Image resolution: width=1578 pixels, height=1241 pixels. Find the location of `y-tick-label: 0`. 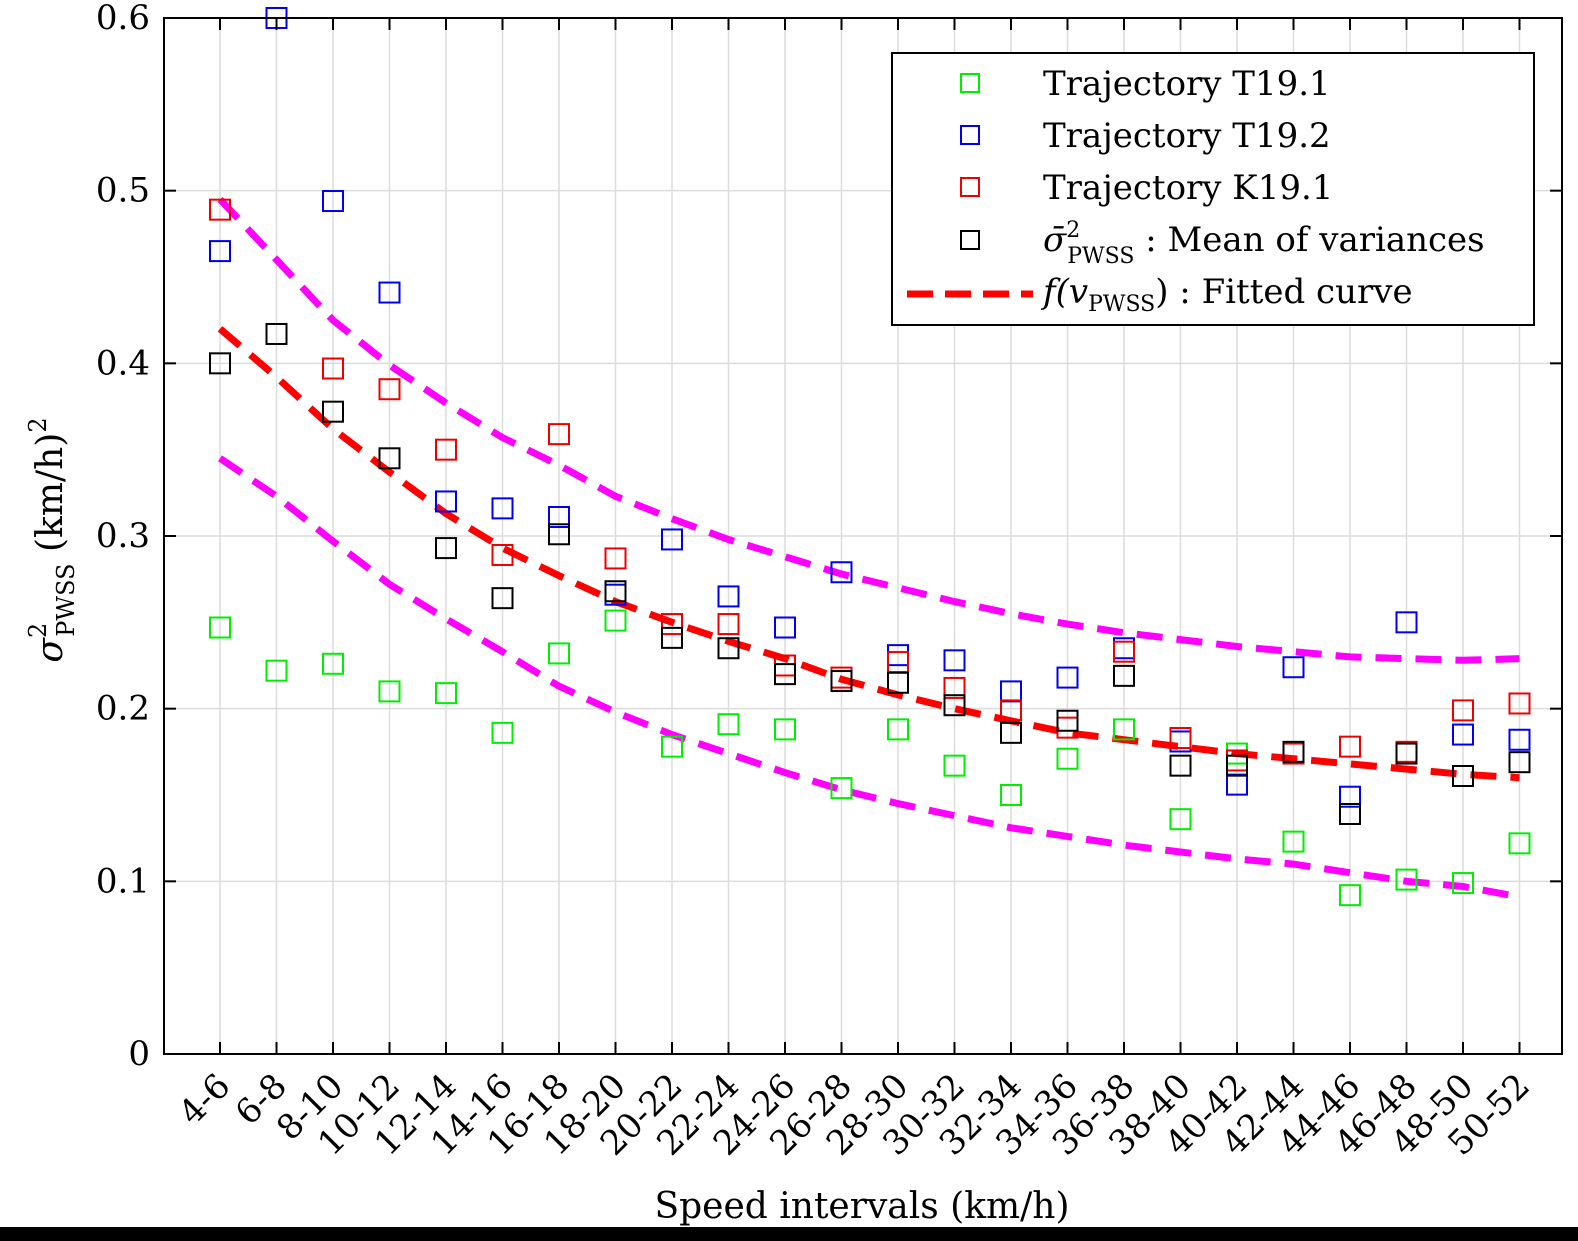

y-tick-label: 0 is located at coordinates (139, 1054).